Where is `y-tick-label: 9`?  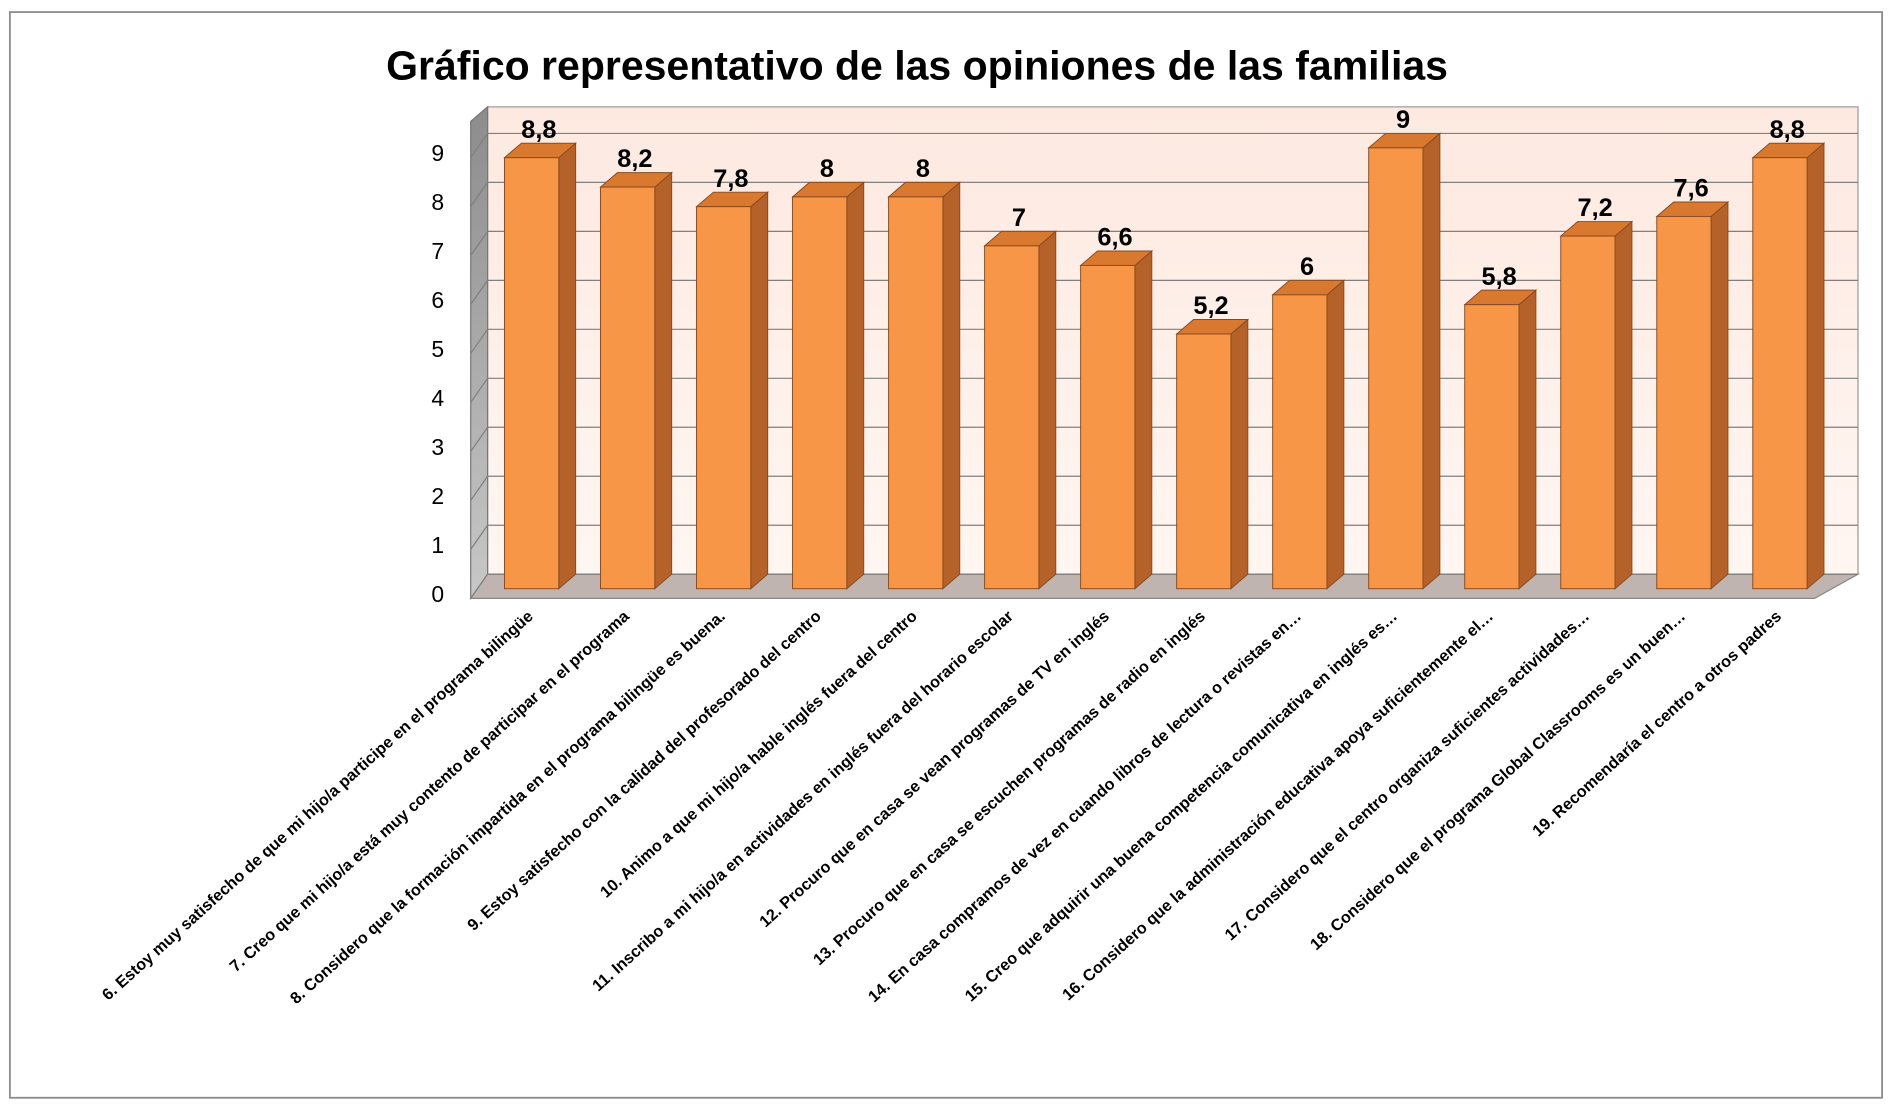 y-tick-label: 9 is located at coordinates (437, 153).